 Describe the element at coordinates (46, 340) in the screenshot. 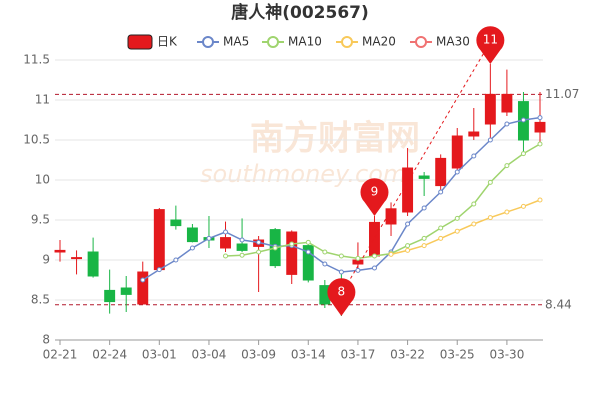

I see `y-tick-label: 8` at that location.